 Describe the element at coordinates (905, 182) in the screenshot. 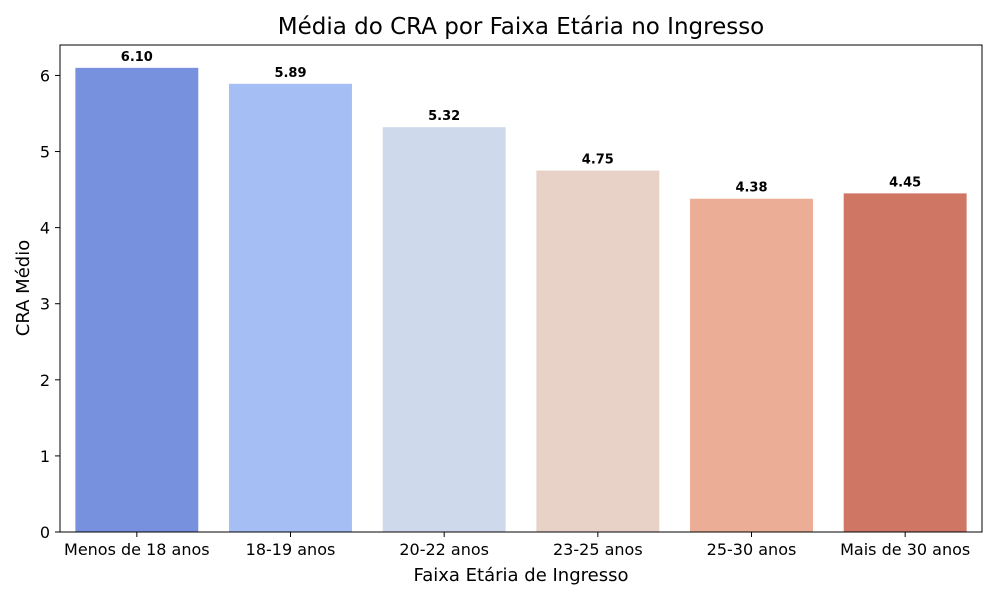

I see `bar-value-label: 4.45` at that location.